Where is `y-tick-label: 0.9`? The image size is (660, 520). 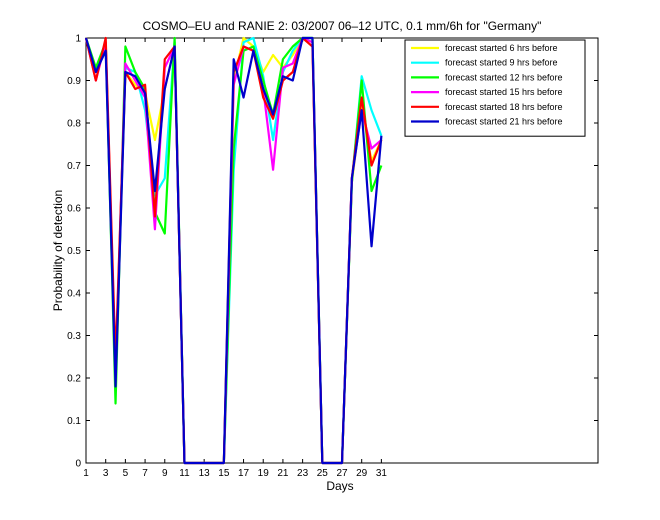
y-tick-label: 0.9 is located at coordinates (74, 81).